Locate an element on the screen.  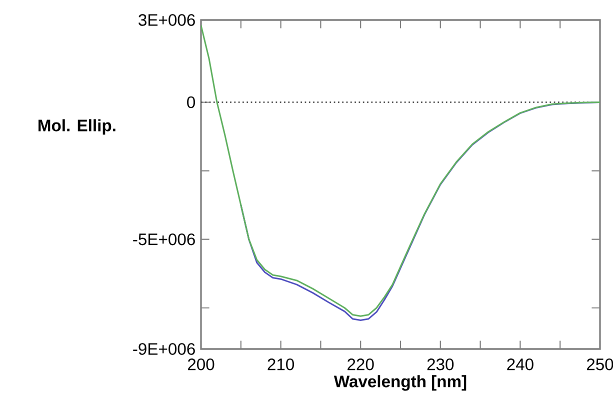
x-tick-label: 230 is located at coordinates (440, 364).